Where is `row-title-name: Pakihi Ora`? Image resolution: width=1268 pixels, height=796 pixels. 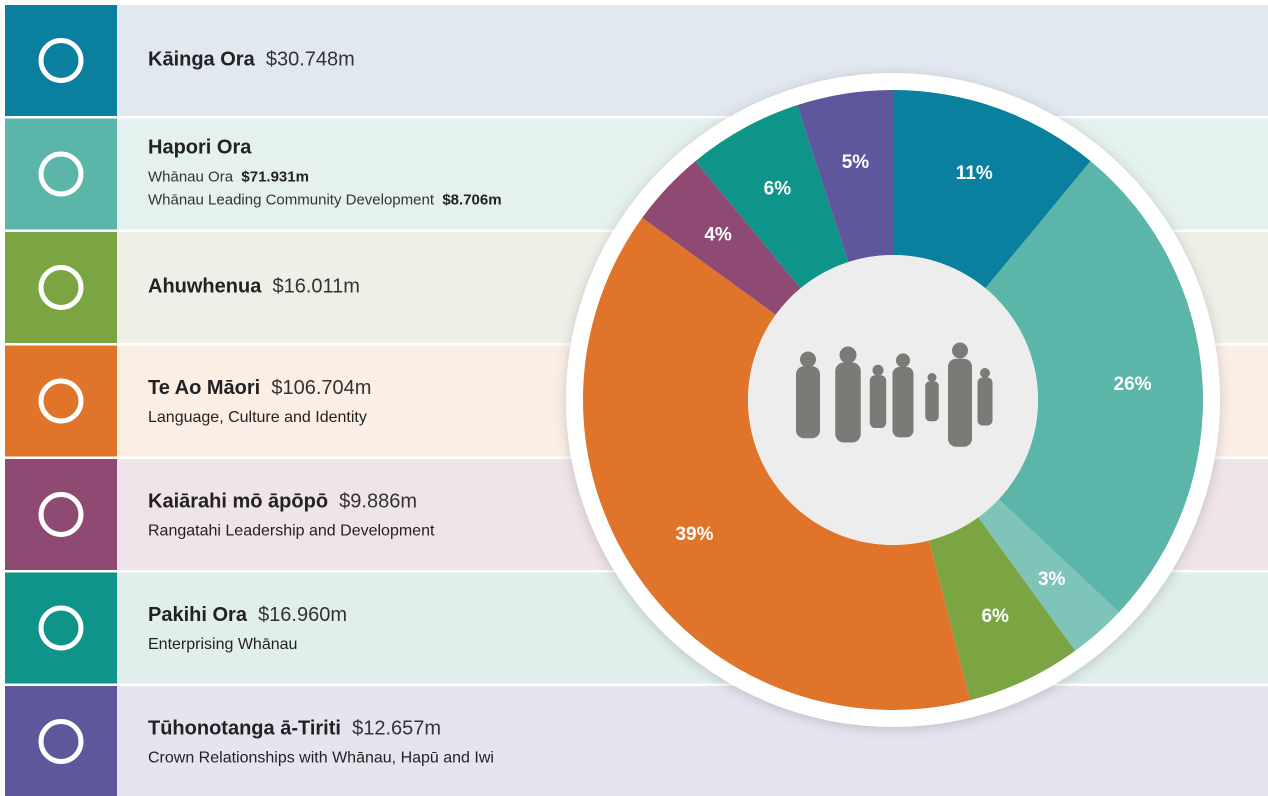
row-title-name: Pakihi Ora is located at coordinates (198, 615).